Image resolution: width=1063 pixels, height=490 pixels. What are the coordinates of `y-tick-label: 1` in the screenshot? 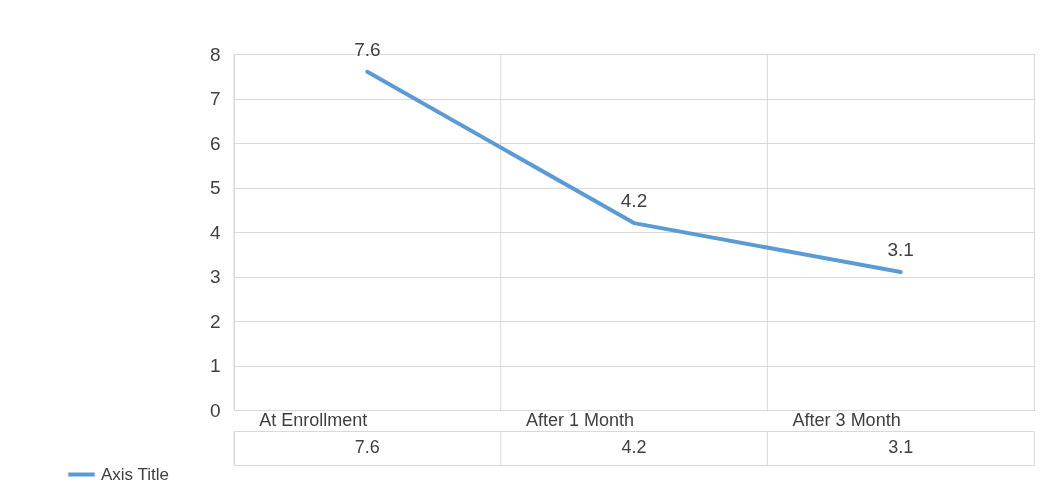 It's located at (215, 365).